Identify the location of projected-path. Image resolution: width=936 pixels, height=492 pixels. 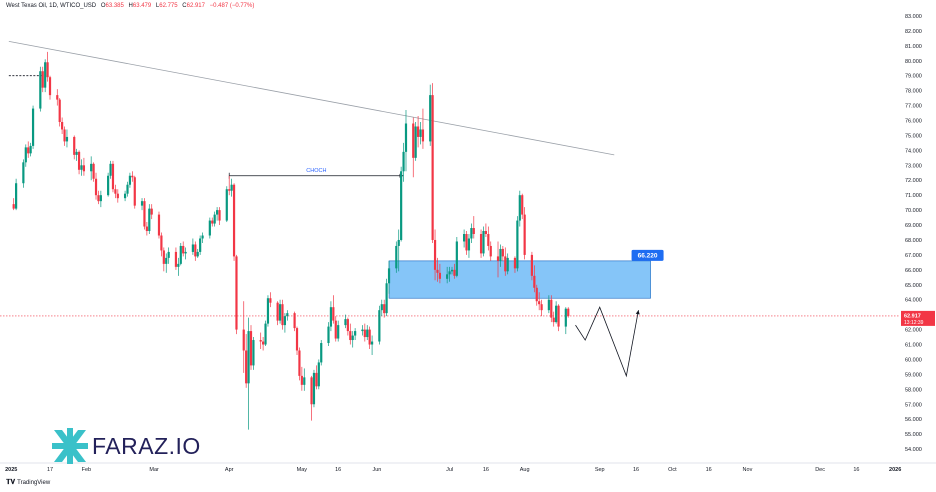
(607, 342).